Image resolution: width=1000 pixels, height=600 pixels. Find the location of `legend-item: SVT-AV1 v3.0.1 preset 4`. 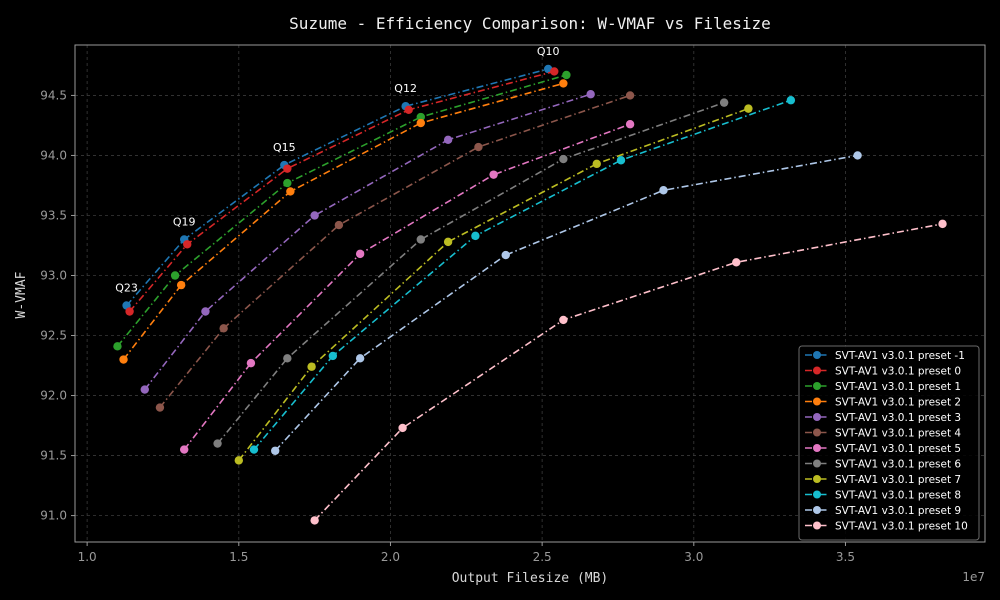

legend-item: SVT-AV1 v3.0.1 preset 4 is located at coordinates (883, 434).